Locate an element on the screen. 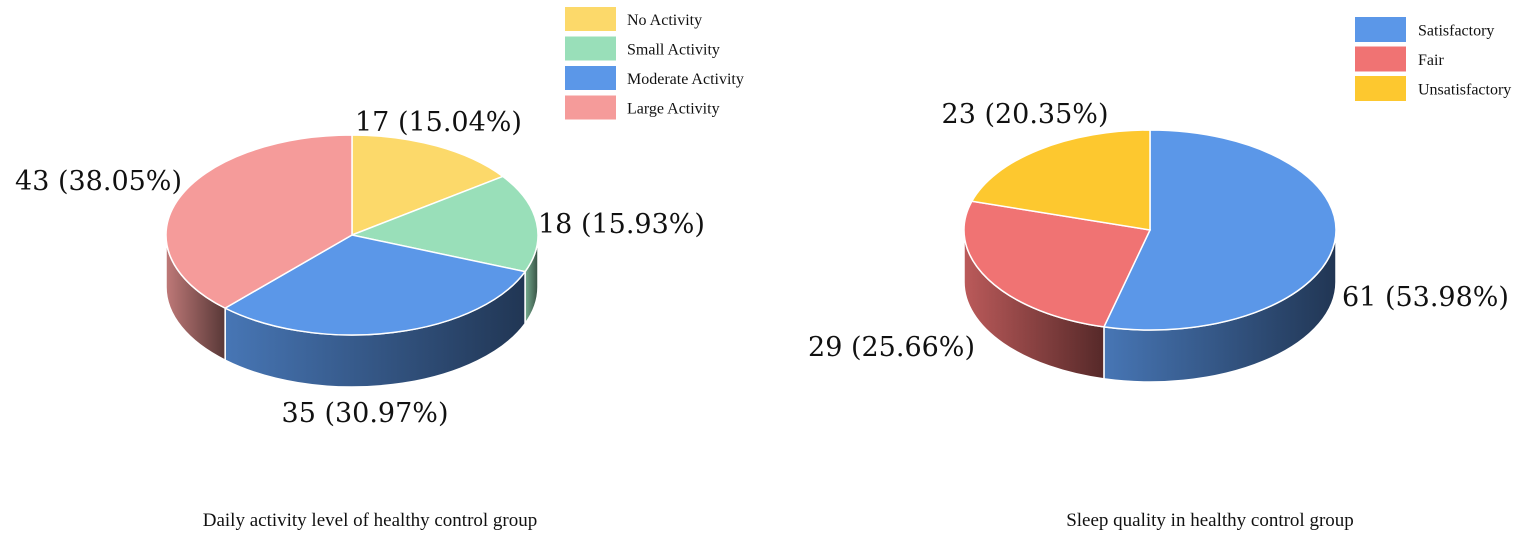 This screenshot has height=537, width=1535. chart-title: Sleep quality in healthy control group is located at coordinates (1210, 520).